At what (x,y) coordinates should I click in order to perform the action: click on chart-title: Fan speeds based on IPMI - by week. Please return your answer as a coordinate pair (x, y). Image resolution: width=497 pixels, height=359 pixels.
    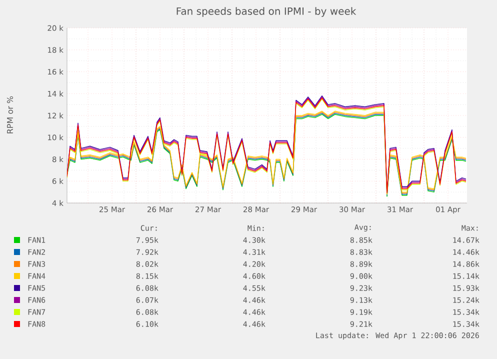
    Looking at the image, I should click on (266, 12).